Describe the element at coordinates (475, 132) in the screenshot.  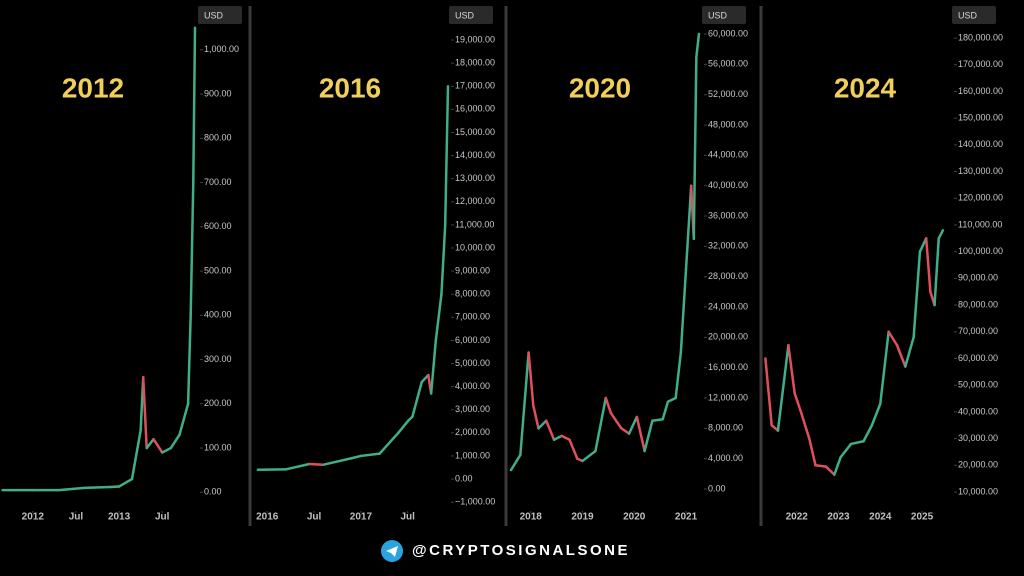
I see `y-tick-label: 15,000.00` at that location.